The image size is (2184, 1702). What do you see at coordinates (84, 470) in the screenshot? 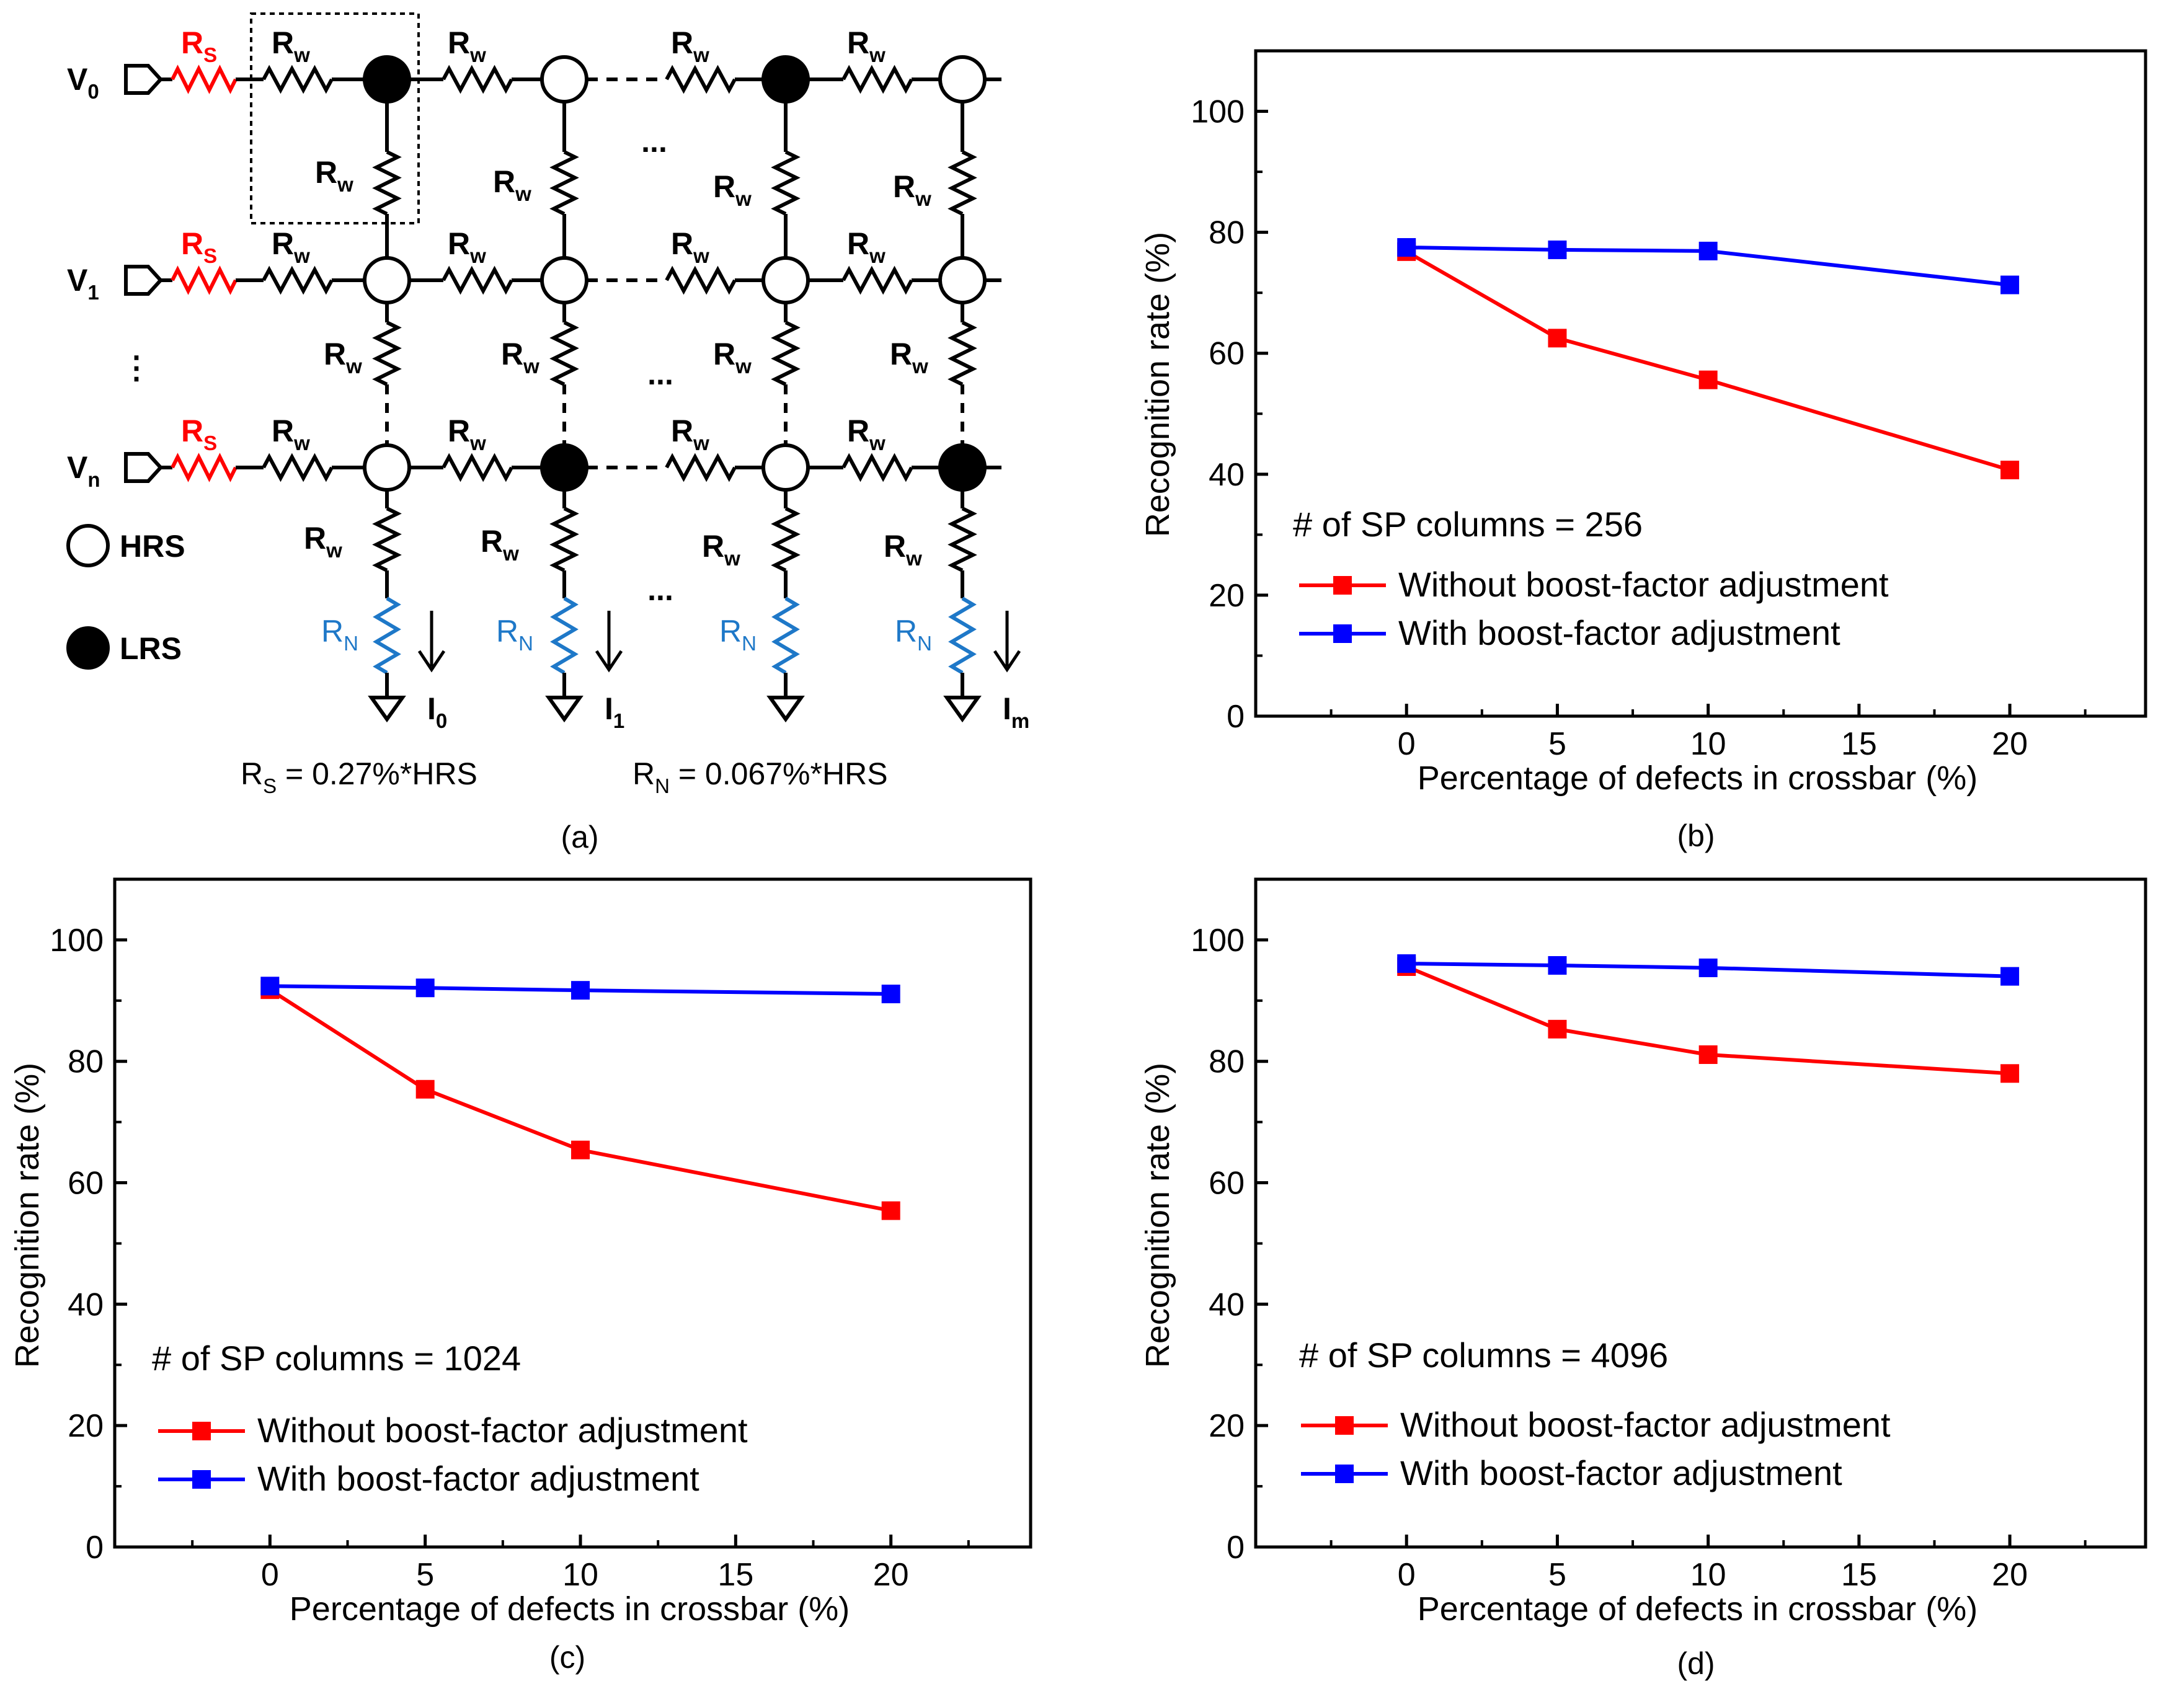
I see `row-voltage-label: Vn` at bounding box center [84, 470].